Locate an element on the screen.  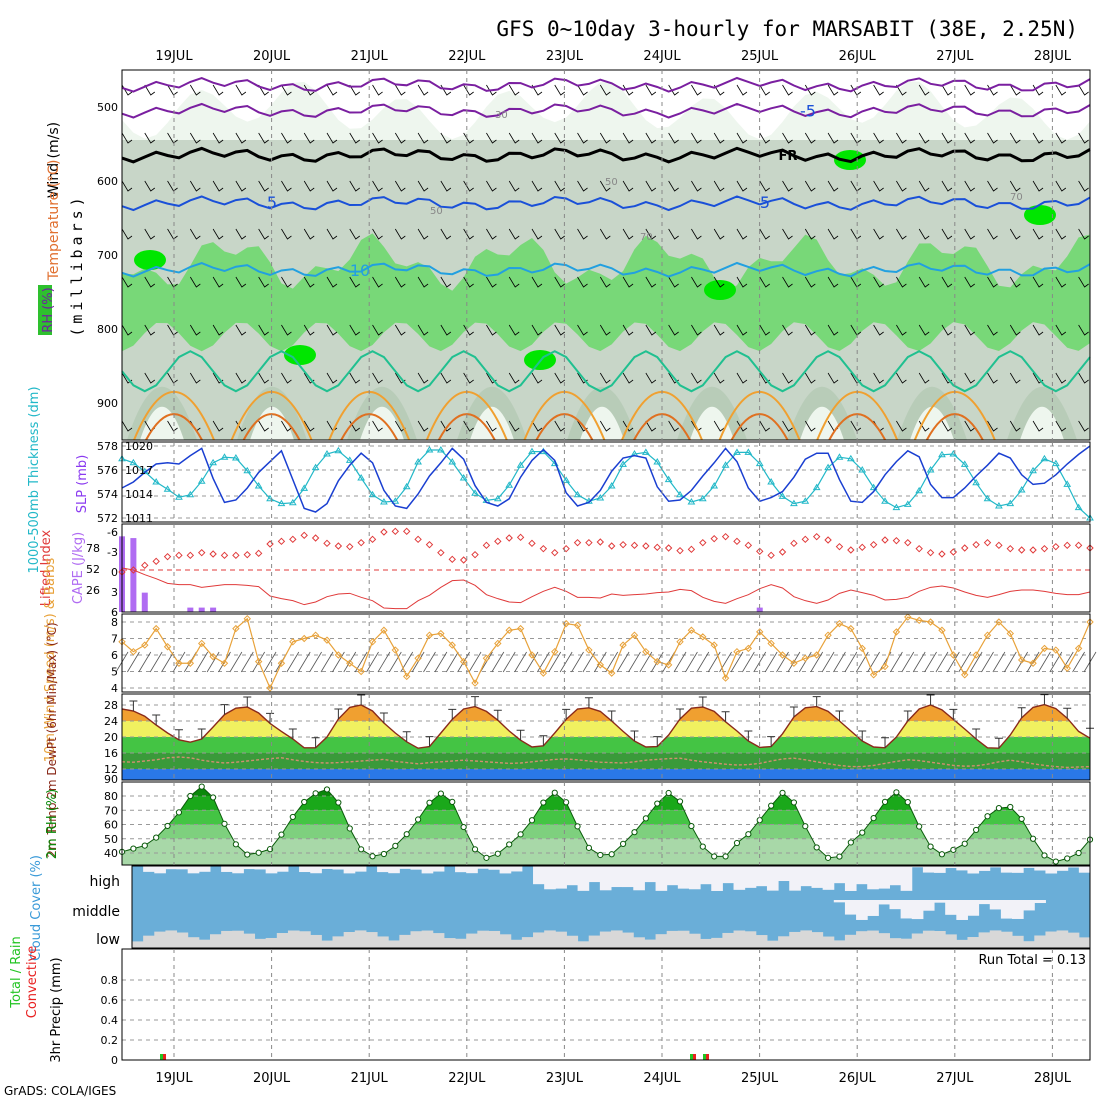
y-tick-label: 800 is located at coordinates (107, 329).